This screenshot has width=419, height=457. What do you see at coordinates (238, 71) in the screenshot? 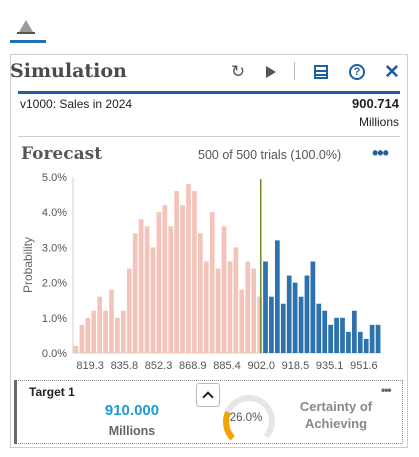
I see `refresh-icon: ↻` at bounding box center [238, 71].